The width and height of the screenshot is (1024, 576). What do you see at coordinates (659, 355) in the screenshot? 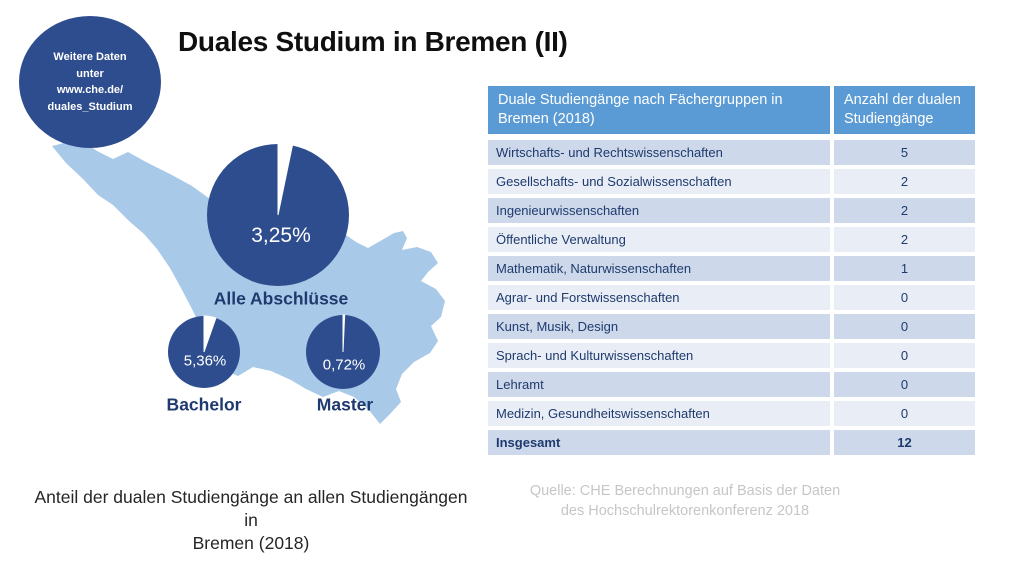
I see `row-subject: Sprach- und Kulturwissenschaften` at bounding box center [659, 355].